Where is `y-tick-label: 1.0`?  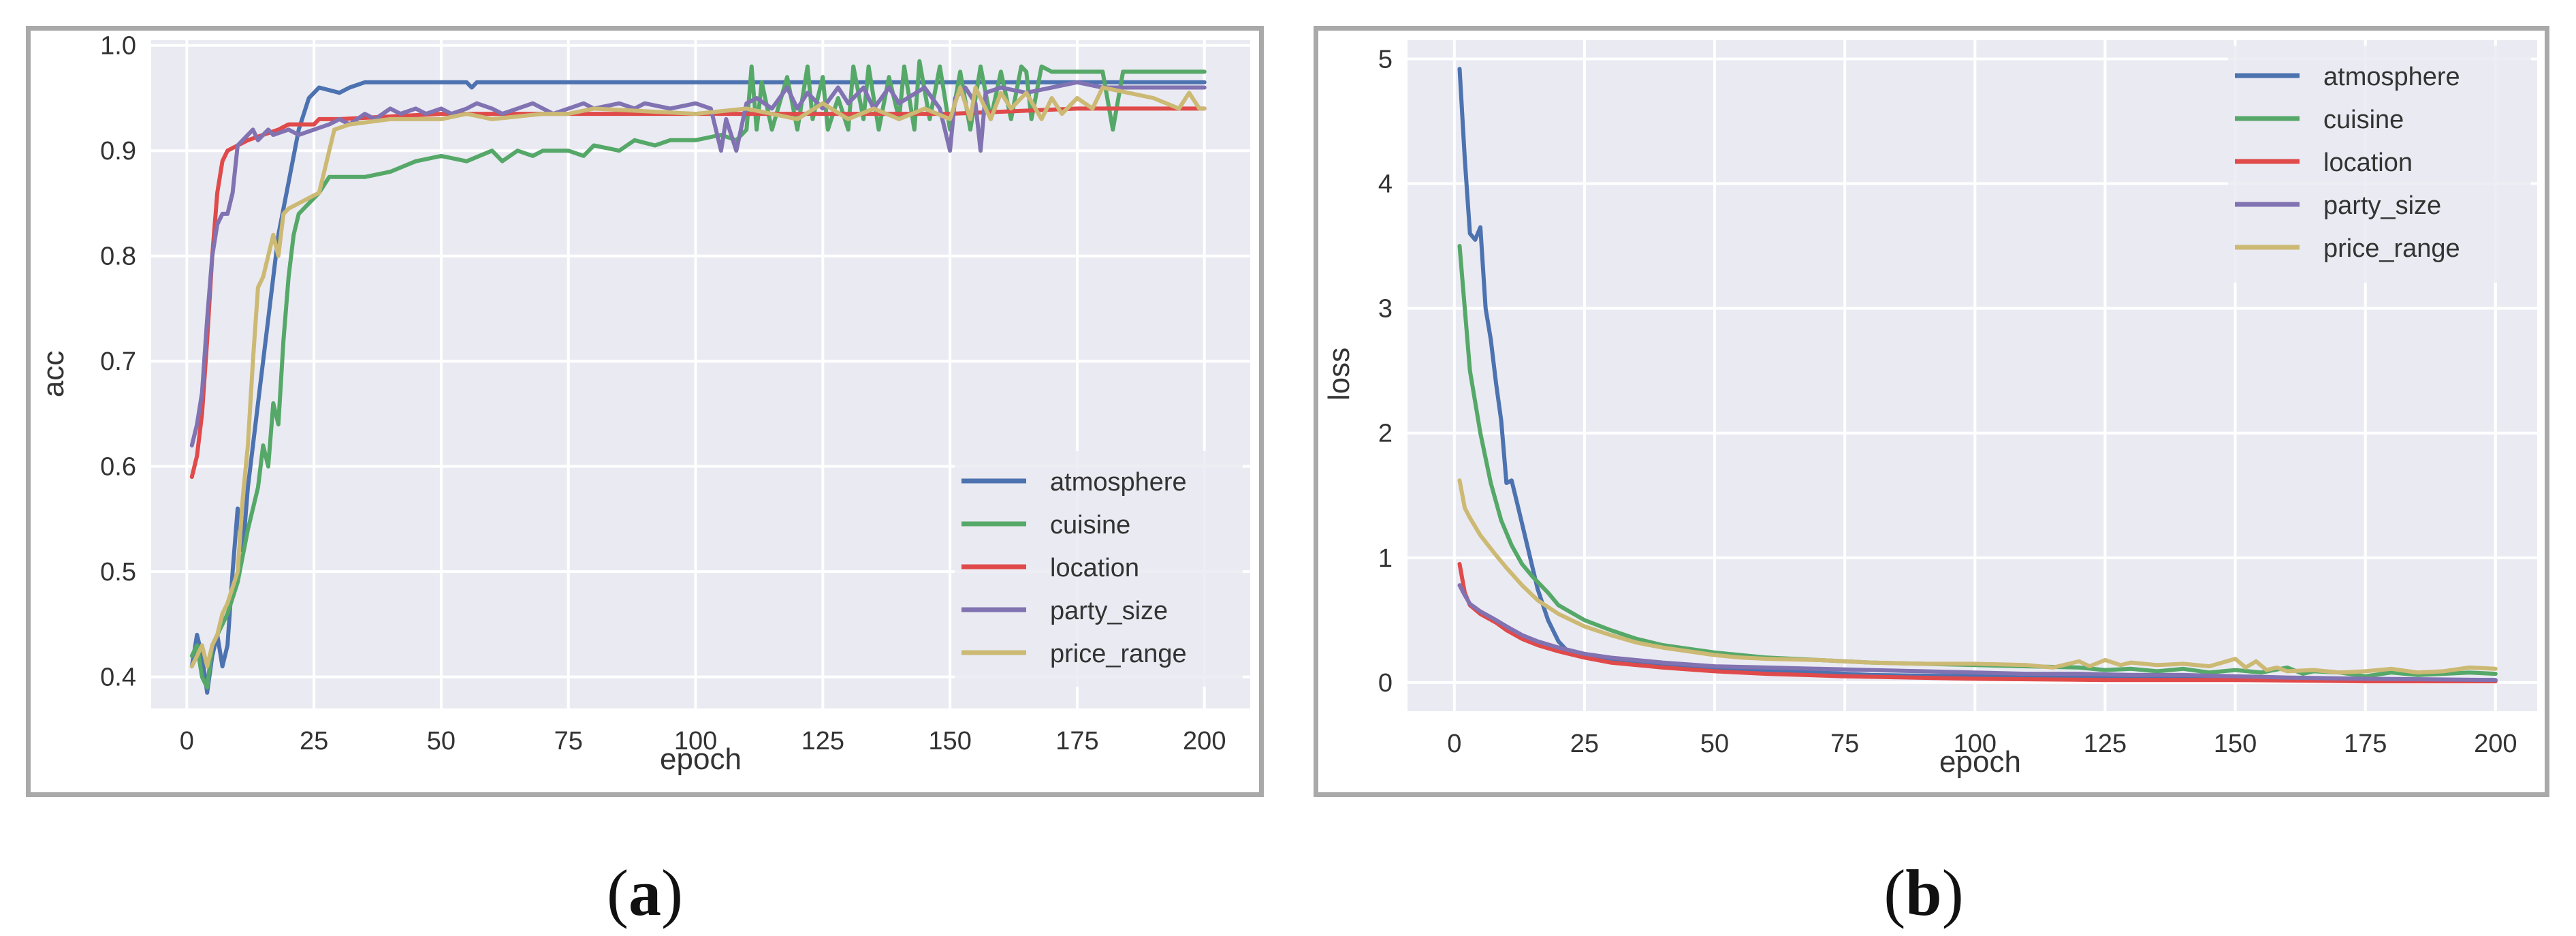 y-tick-label: 1.0 is located at coordinates (118, 46).